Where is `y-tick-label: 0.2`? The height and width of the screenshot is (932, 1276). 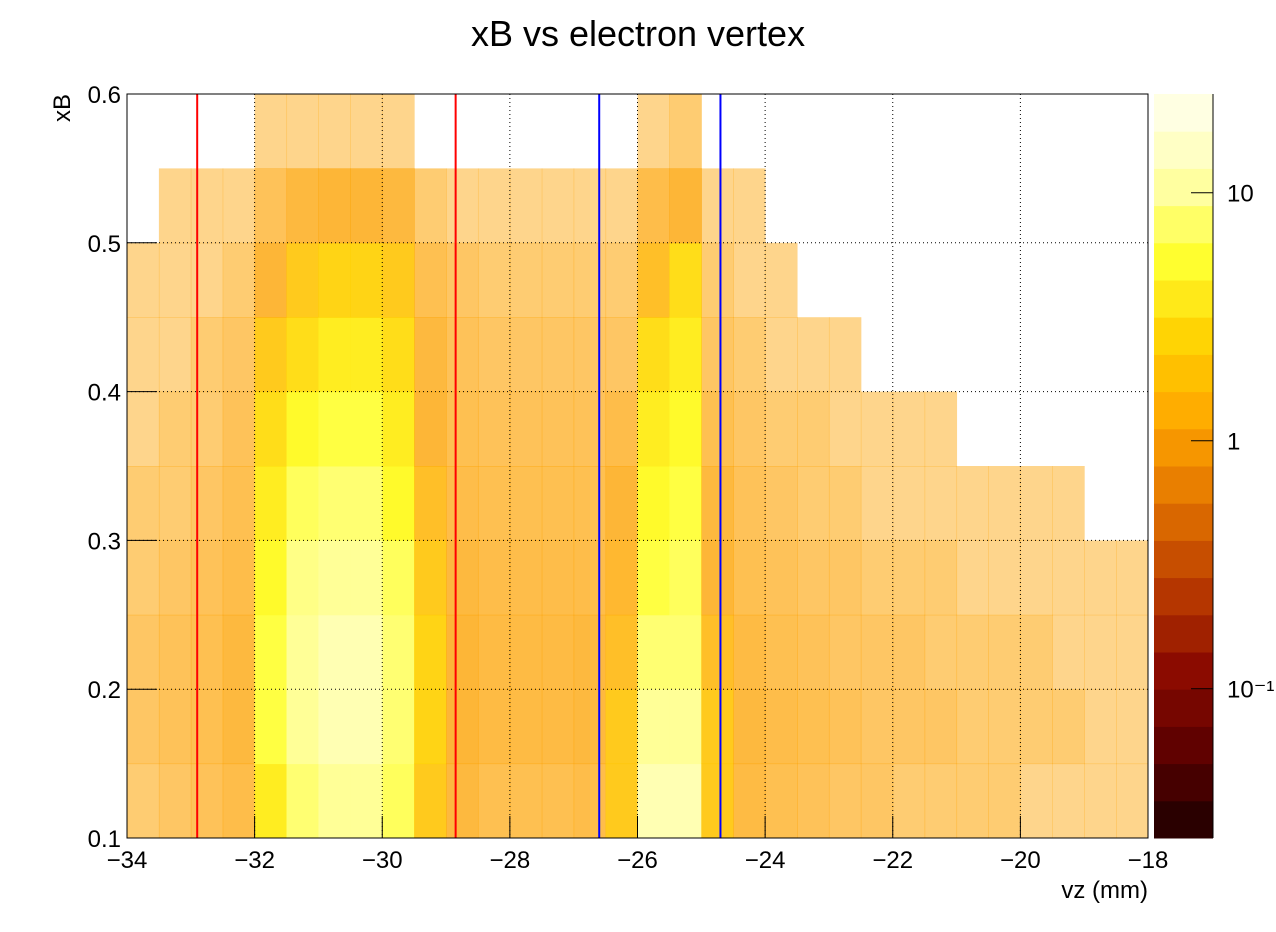 y-tick-label: 0.2 is located at coordinates (104, 690).